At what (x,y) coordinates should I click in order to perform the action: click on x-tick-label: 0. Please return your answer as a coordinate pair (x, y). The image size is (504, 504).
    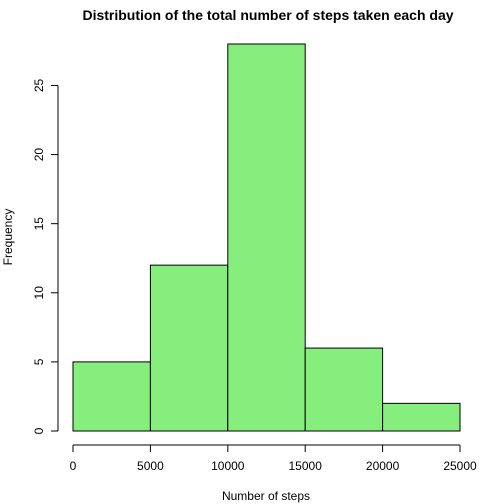
    Looking at the image, I should click on (73, 466).